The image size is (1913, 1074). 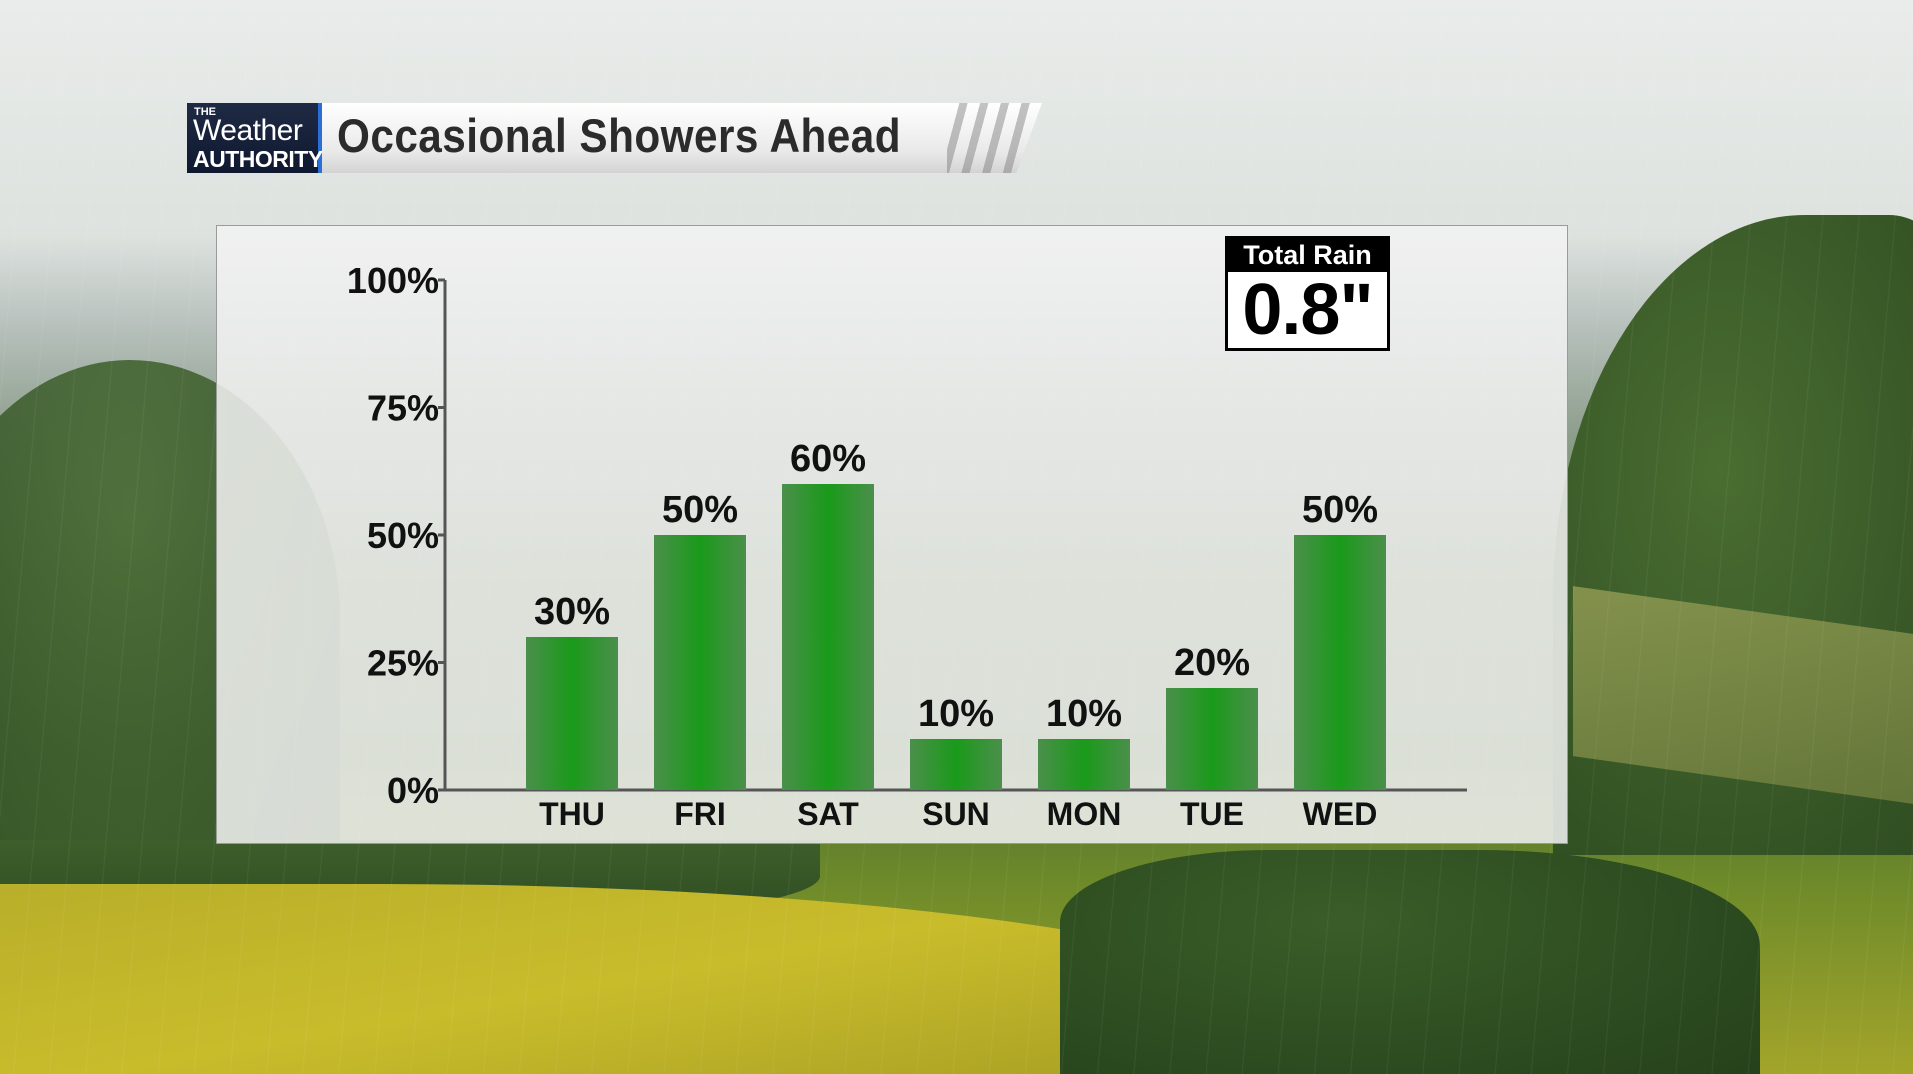 What do you see at coordinates (403, 663) in the screenshot?
I see `y-tick-label: 25%` at bounding box center [403, 663].